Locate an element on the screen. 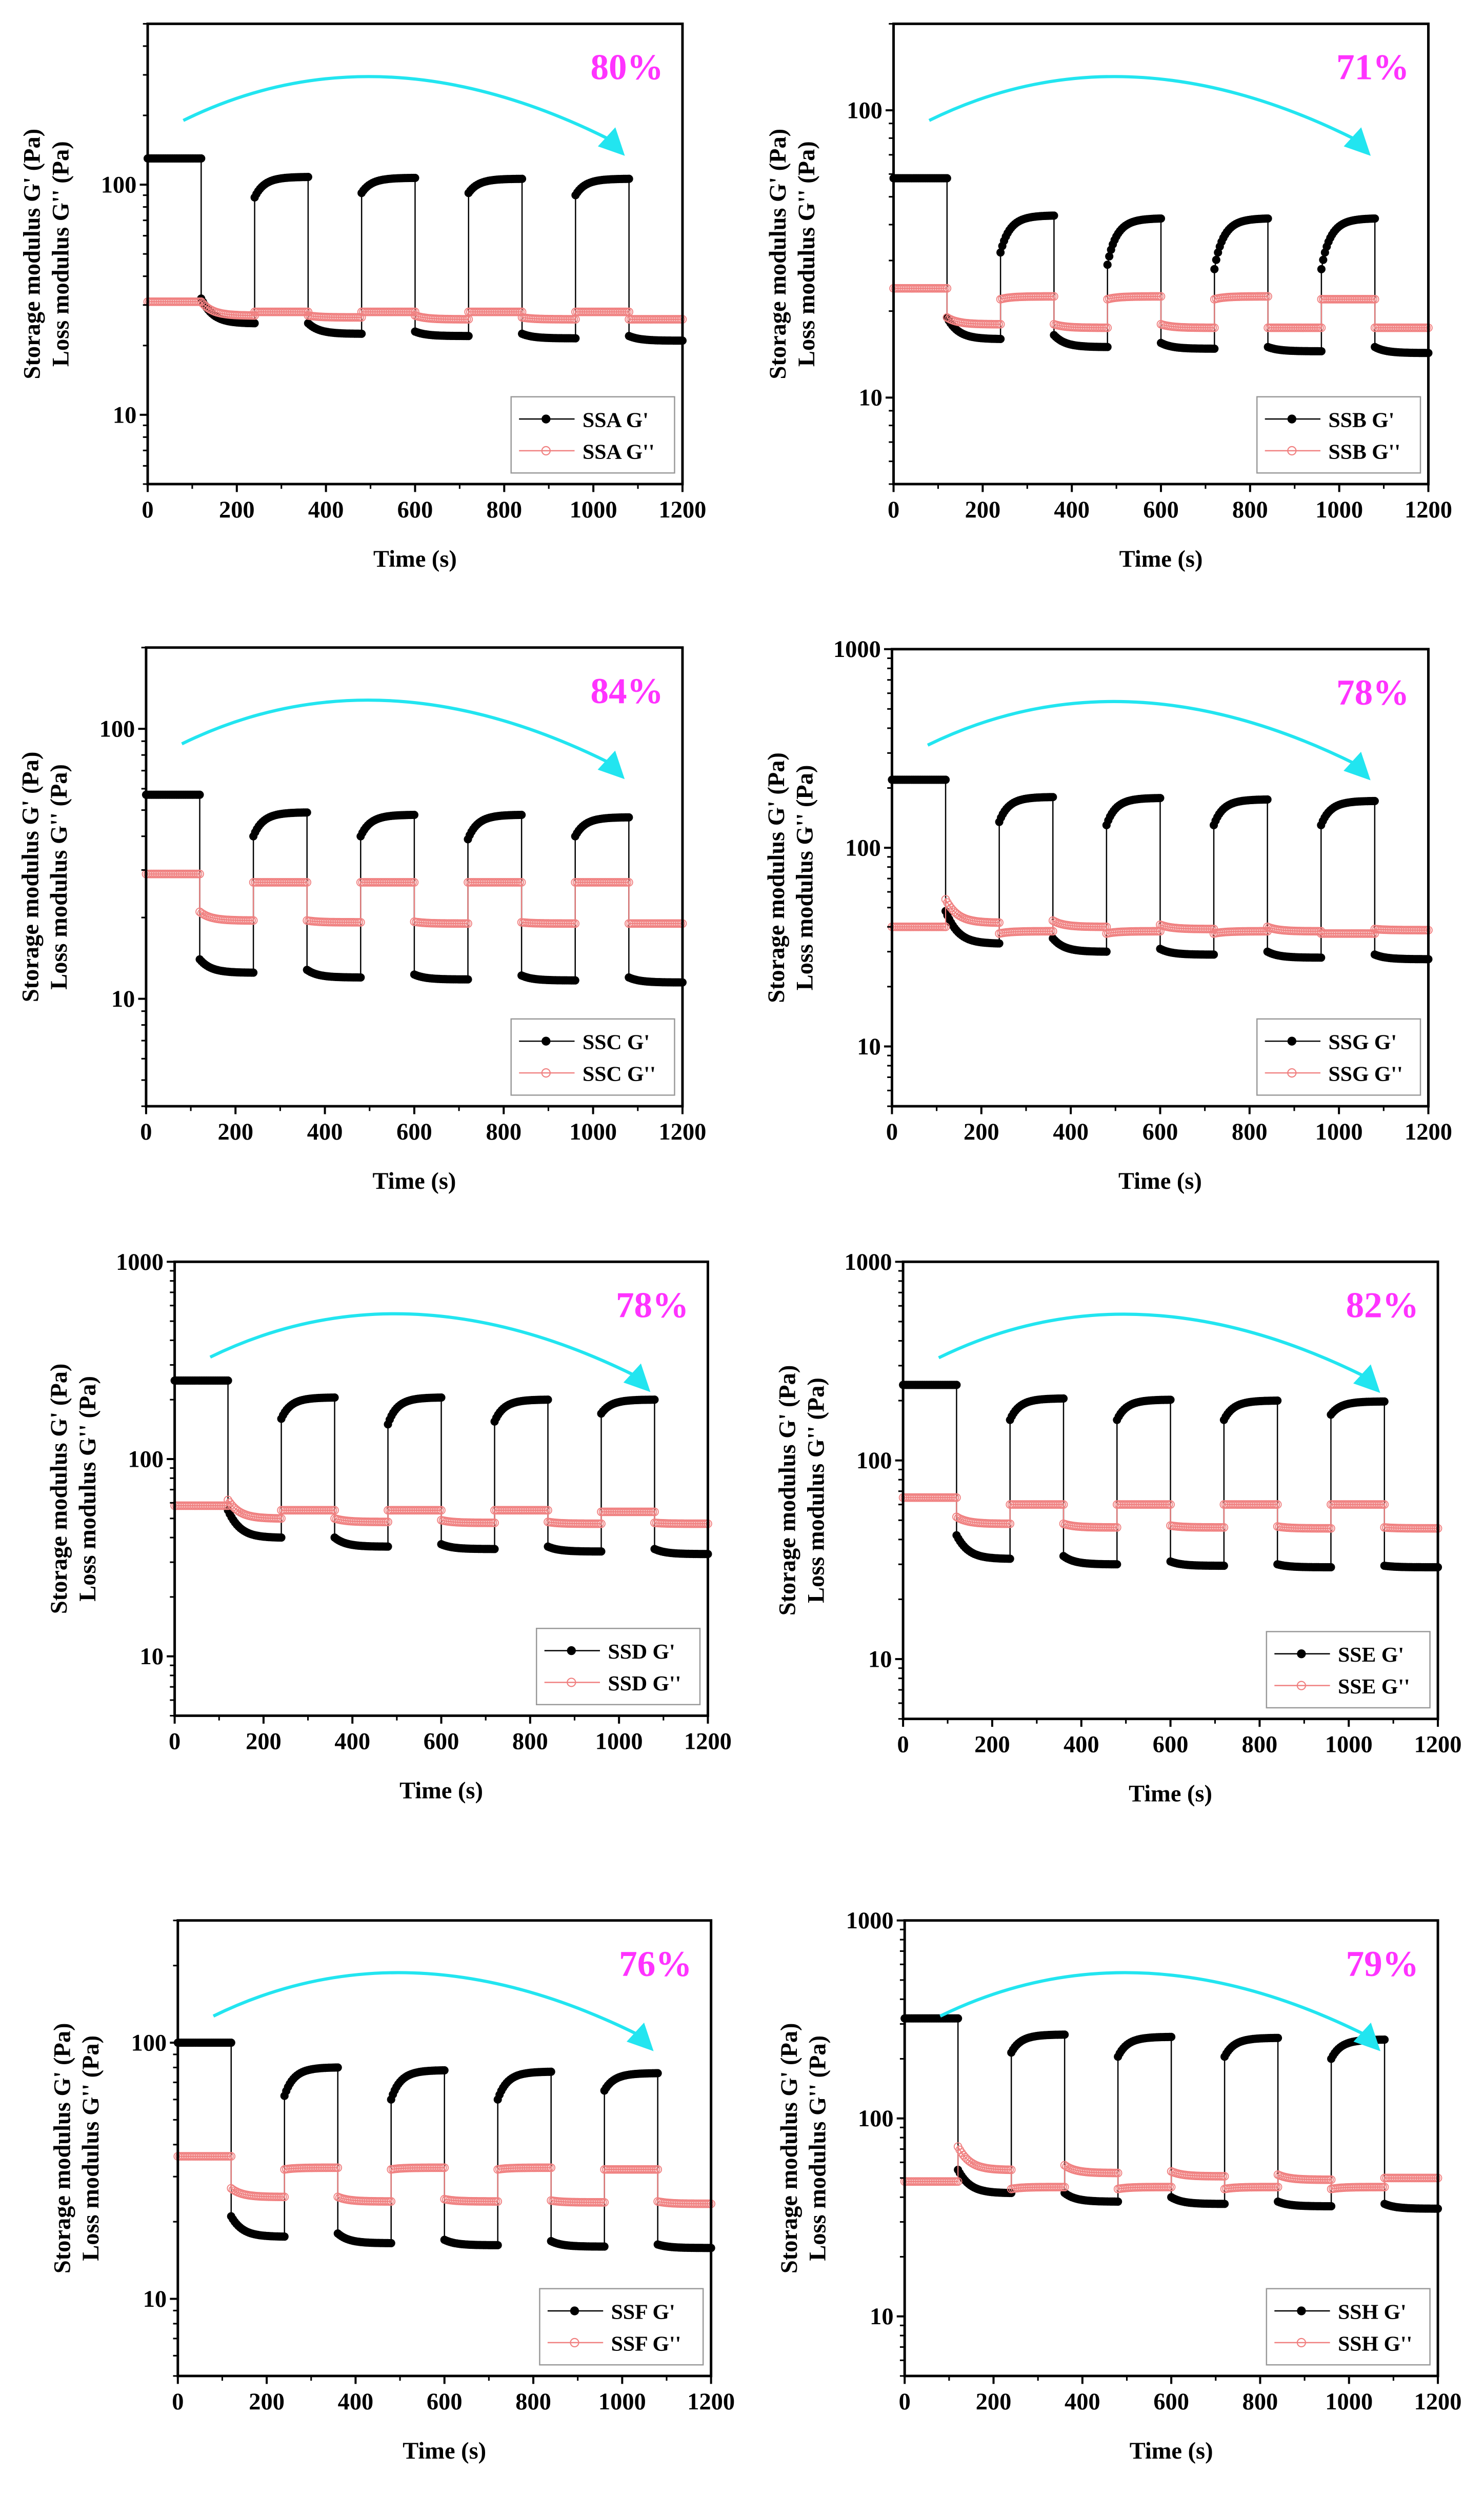 This screenshot has width=1484, height=2495. legend-label: SSF G' is located at coordinates (643, 2312).